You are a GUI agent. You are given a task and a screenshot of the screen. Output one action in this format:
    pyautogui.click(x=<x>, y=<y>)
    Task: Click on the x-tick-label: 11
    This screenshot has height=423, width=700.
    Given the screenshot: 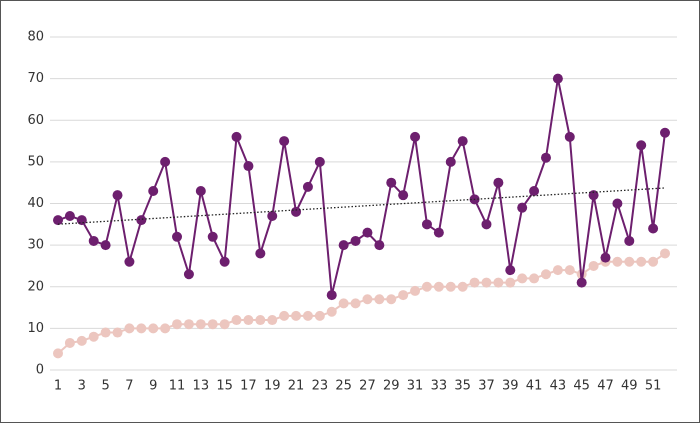 What is the action you would take?
    pyautogui.click(x=177, y=386)
    